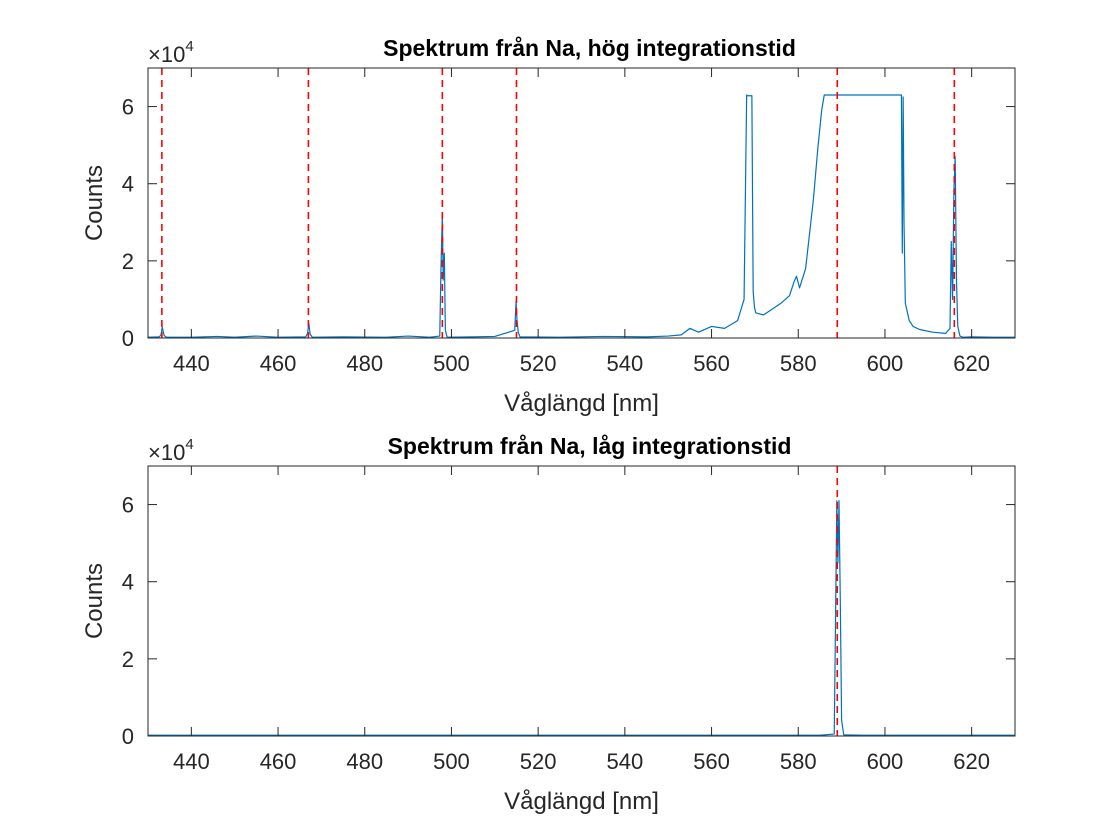 This screenshot has height=840, width=1120. I want to click on chart-title: Spektrum från Na, låg integrationstid, so click(590, 446).